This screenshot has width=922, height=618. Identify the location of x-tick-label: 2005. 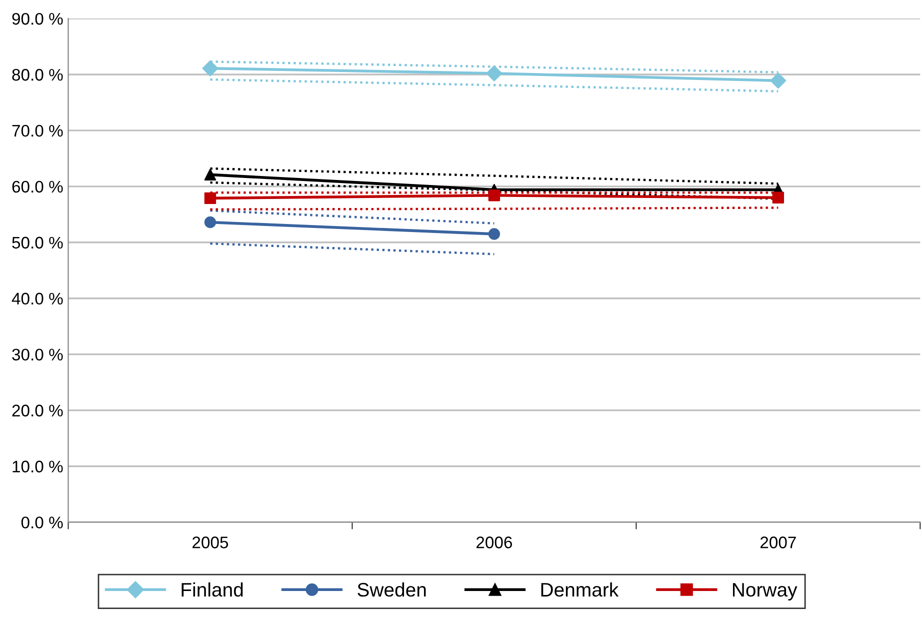
(210, 542).